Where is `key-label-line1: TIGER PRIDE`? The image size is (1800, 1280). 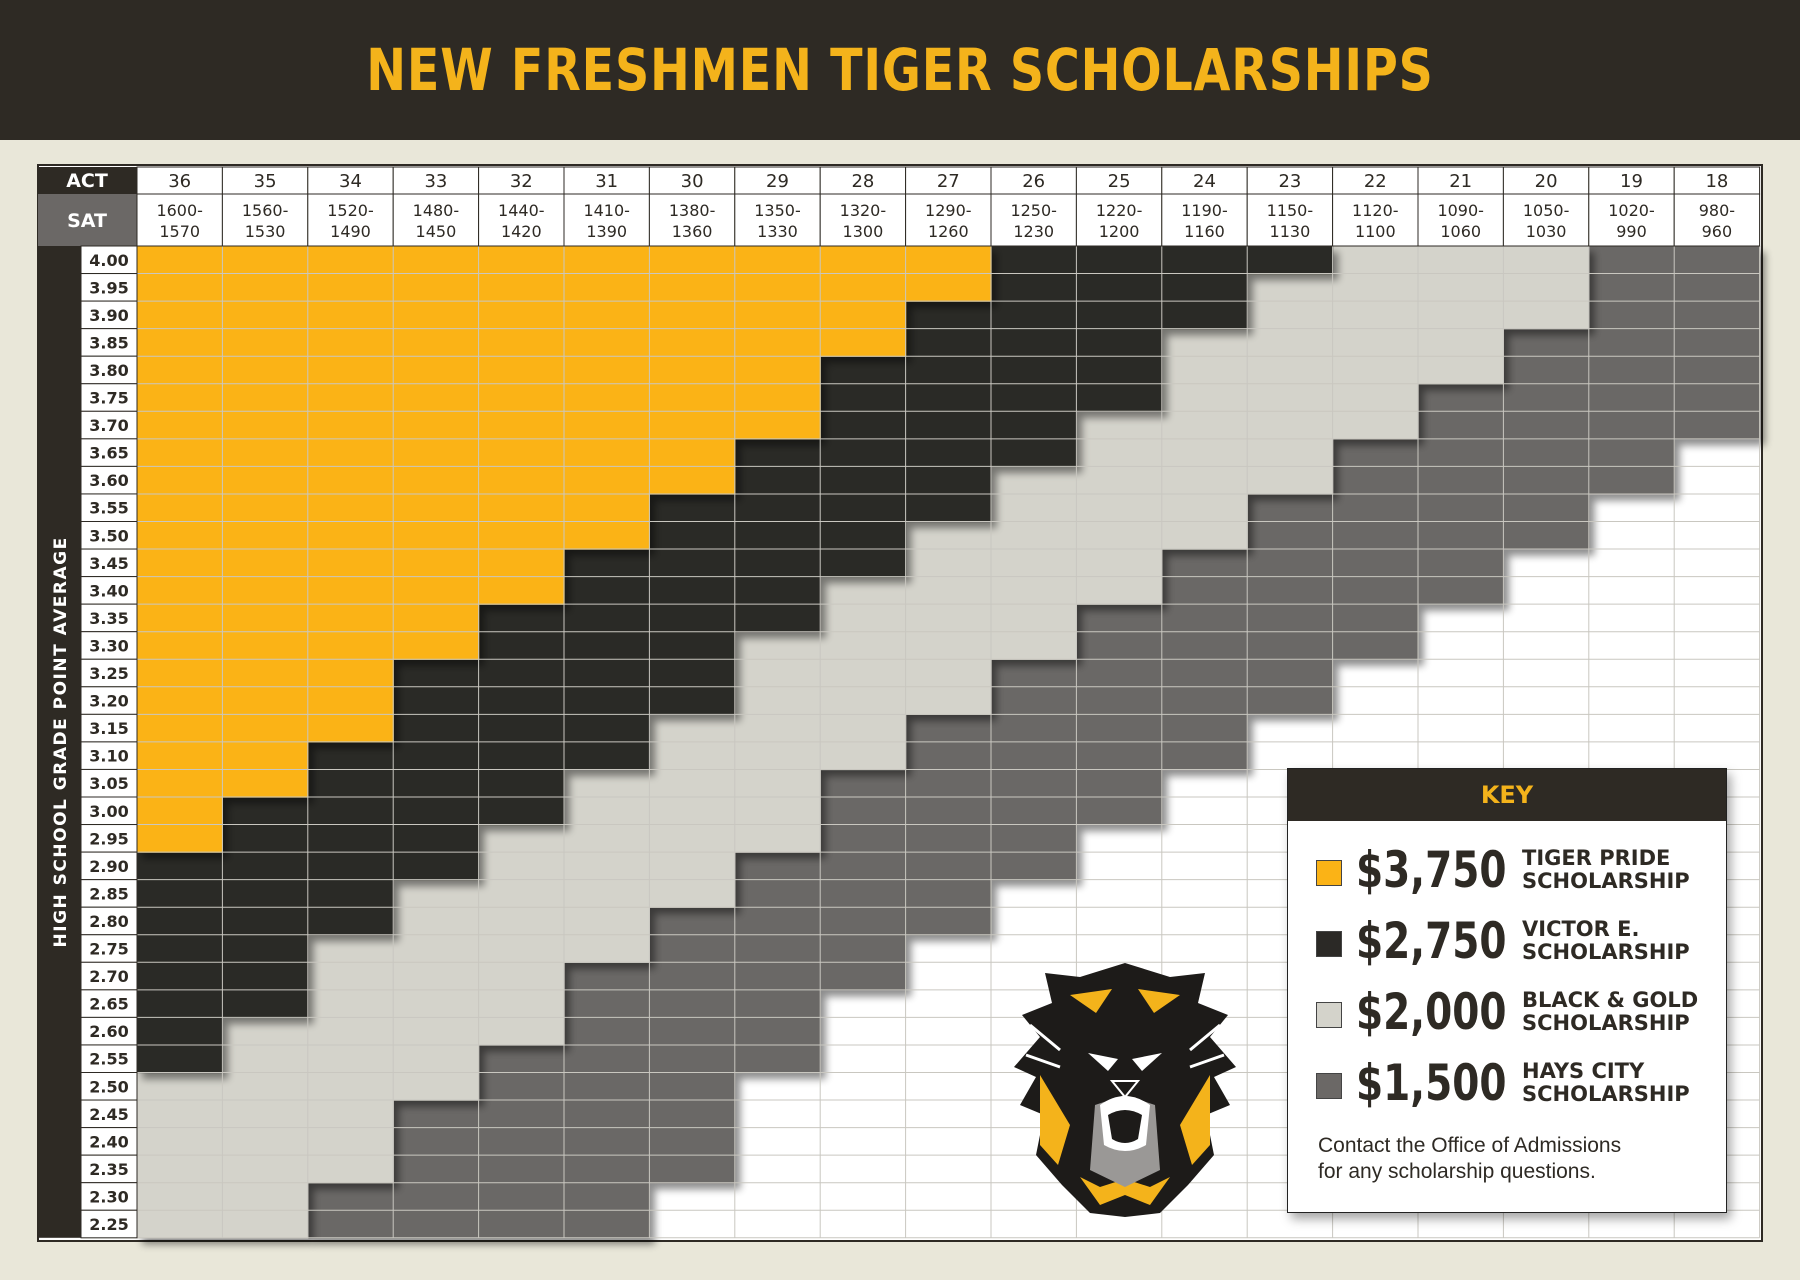
key-label-line1: TIGER PRIDE is located at coordinates (1596, 858).